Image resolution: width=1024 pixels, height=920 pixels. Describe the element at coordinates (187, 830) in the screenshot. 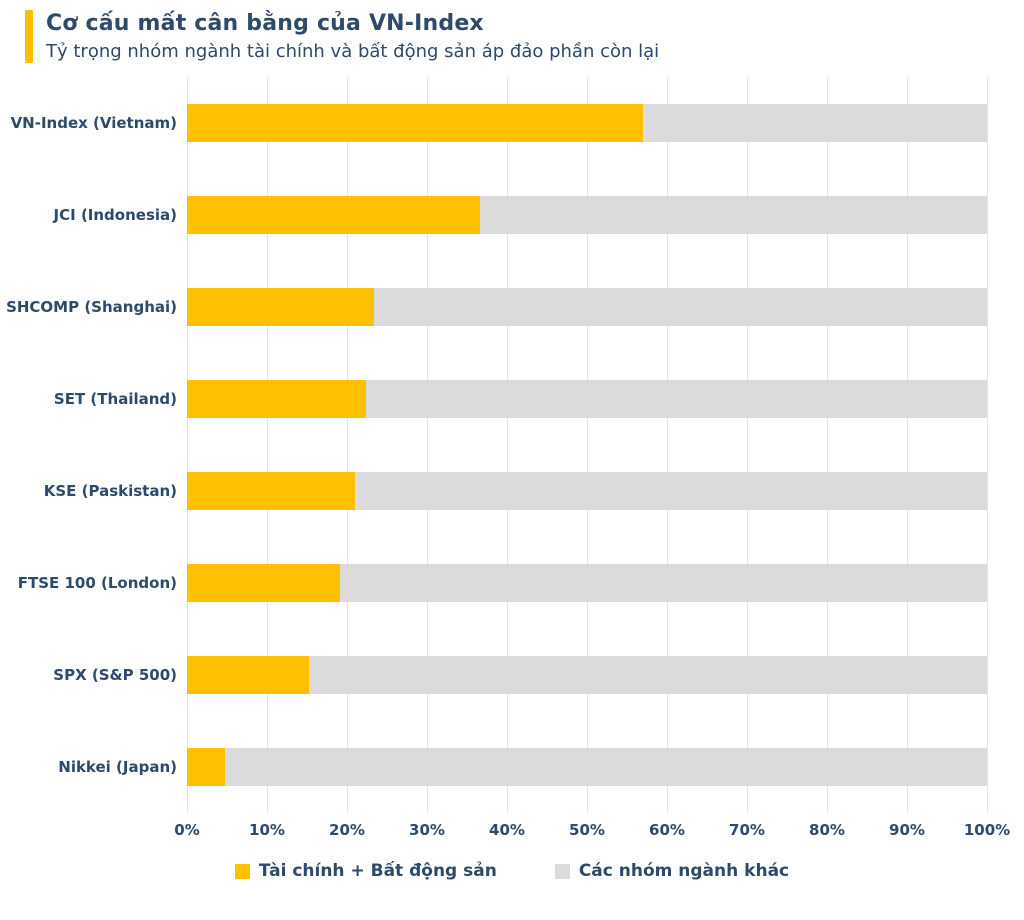

I see `x-axis-tick-label: 0%` at that location.